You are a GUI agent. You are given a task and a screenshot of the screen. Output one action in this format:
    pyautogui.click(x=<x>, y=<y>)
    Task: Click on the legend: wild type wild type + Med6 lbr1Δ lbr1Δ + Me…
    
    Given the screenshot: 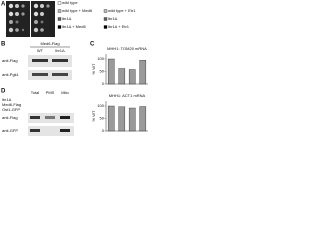 What is the action you would take?
    pyautogui.click(x=96, y=14)
    